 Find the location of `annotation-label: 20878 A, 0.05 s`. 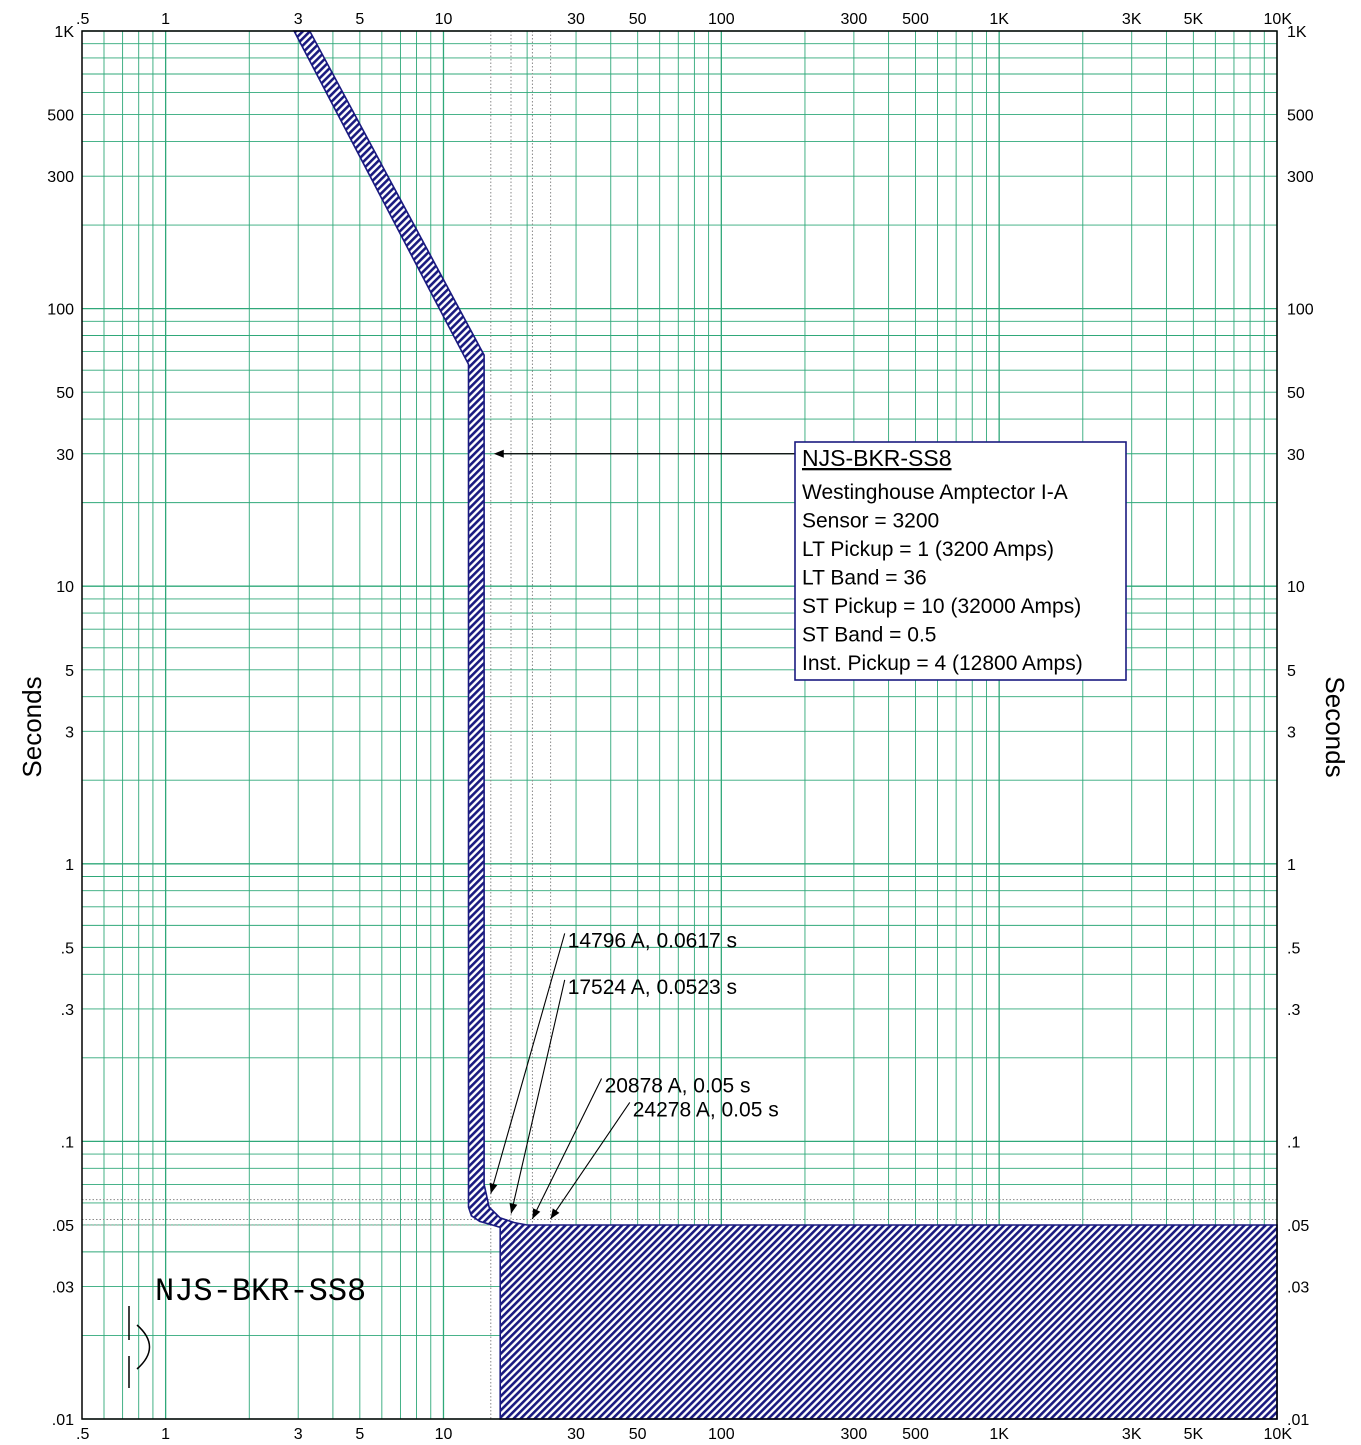

annotation-label: 20878 A, 0.05 s is located at coordinates (678, 1086).